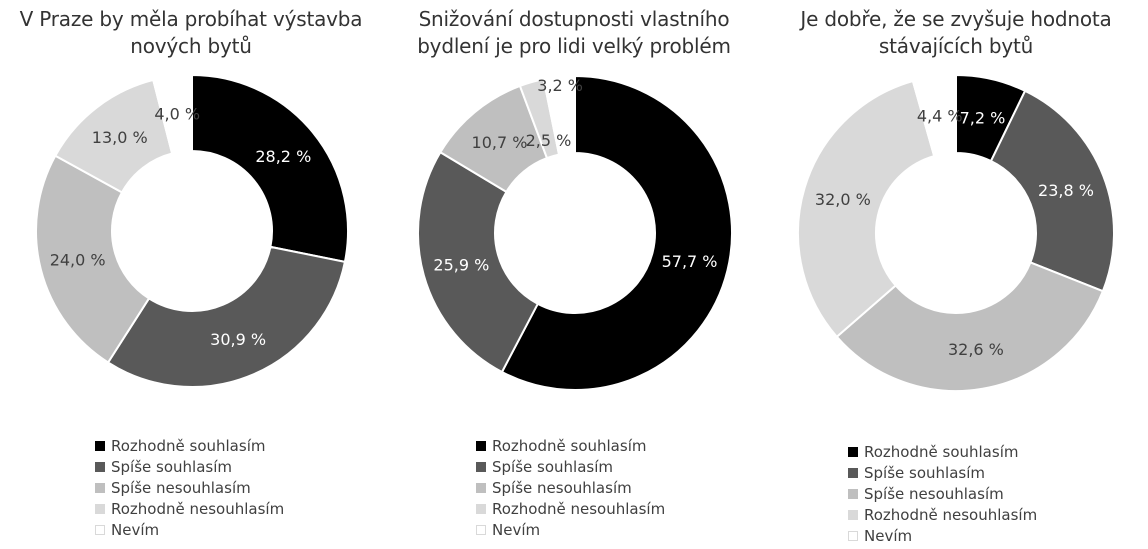 The image size is (1148, 549). Describe the element at coordinates (78, 260) in the screenshot. I see `data-label-spise-nesouhlasim: 24,0 %` at that location.